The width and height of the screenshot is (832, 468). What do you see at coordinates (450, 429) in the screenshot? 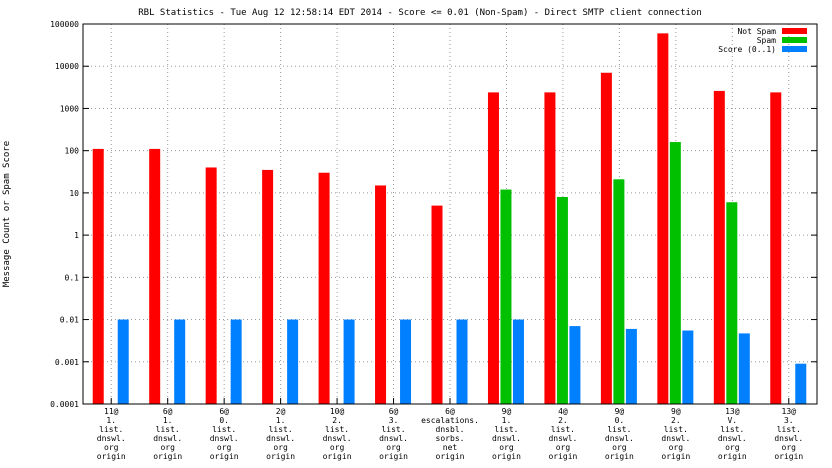
I see `x-tick-label-line: dnsbl.` at bounding box center [450, 429].